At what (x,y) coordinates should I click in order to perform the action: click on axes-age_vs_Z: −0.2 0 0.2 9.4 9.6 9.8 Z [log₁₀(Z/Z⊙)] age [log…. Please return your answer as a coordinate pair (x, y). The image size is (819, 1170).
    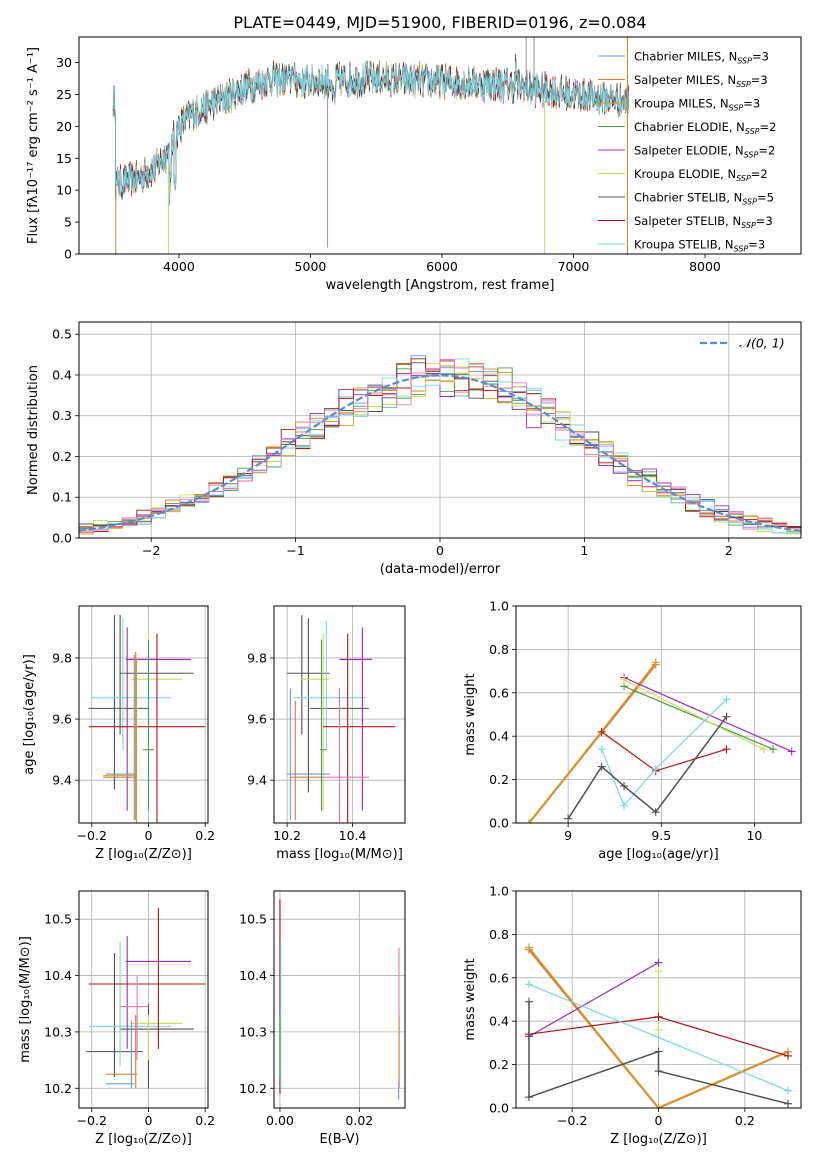
    Looking at the image, I should click on (118, 733).